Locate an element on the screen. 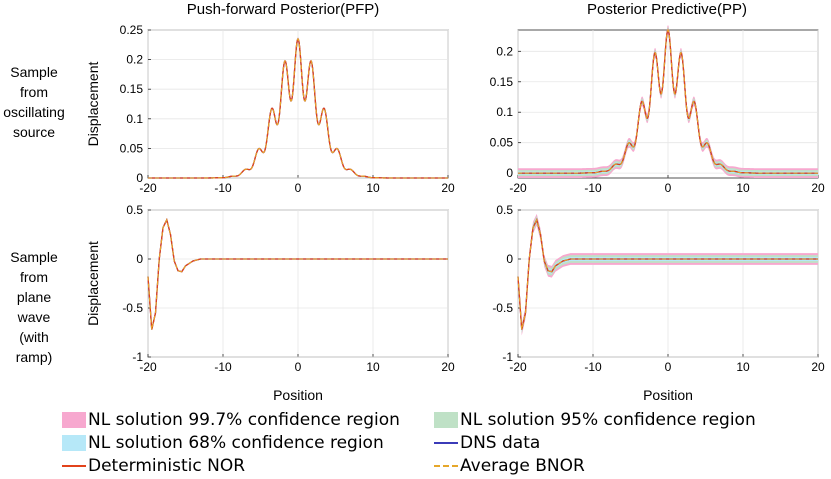 Image resolution: width=831 pixels, height=479 pixels. legend-item-bnor: Average BNOR is located at coordinates (509, 466).